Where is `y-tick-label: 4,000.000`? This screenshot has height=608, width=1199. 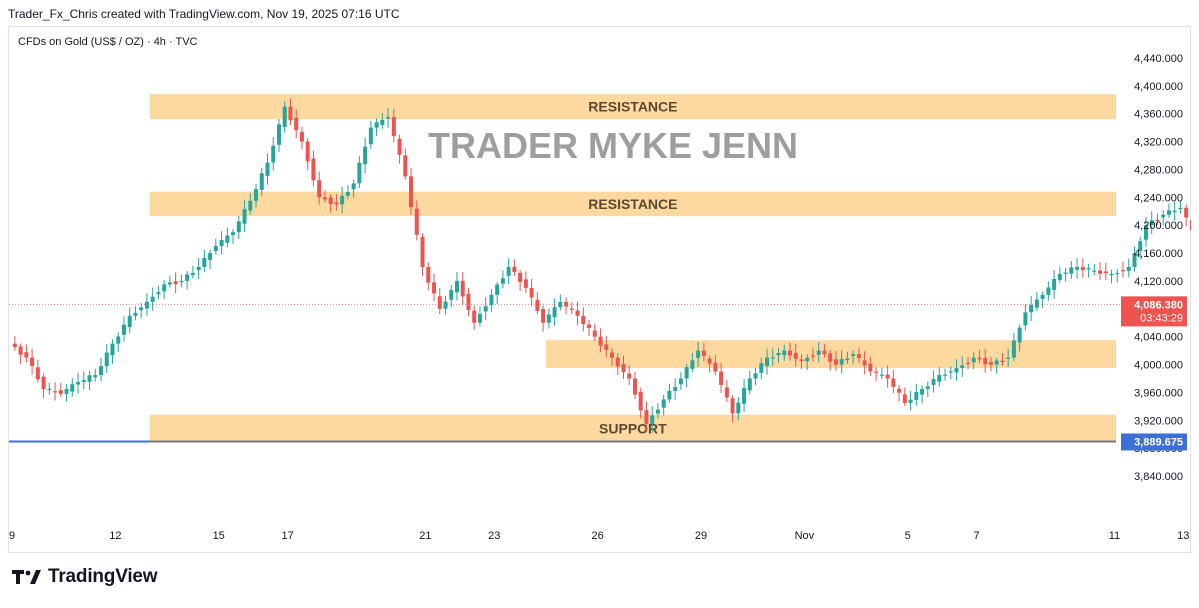
y-tick-label: 4,000.000 is located at coordinates (1158, 366).